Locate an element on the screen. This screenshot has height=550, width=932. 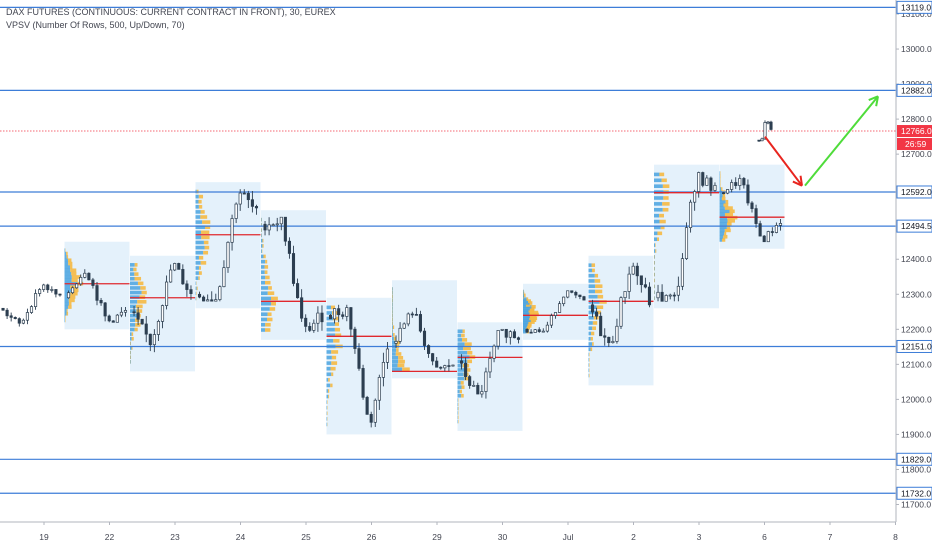
y-axis-tick-label: 12200.0 is located at coordinates (916, 329).